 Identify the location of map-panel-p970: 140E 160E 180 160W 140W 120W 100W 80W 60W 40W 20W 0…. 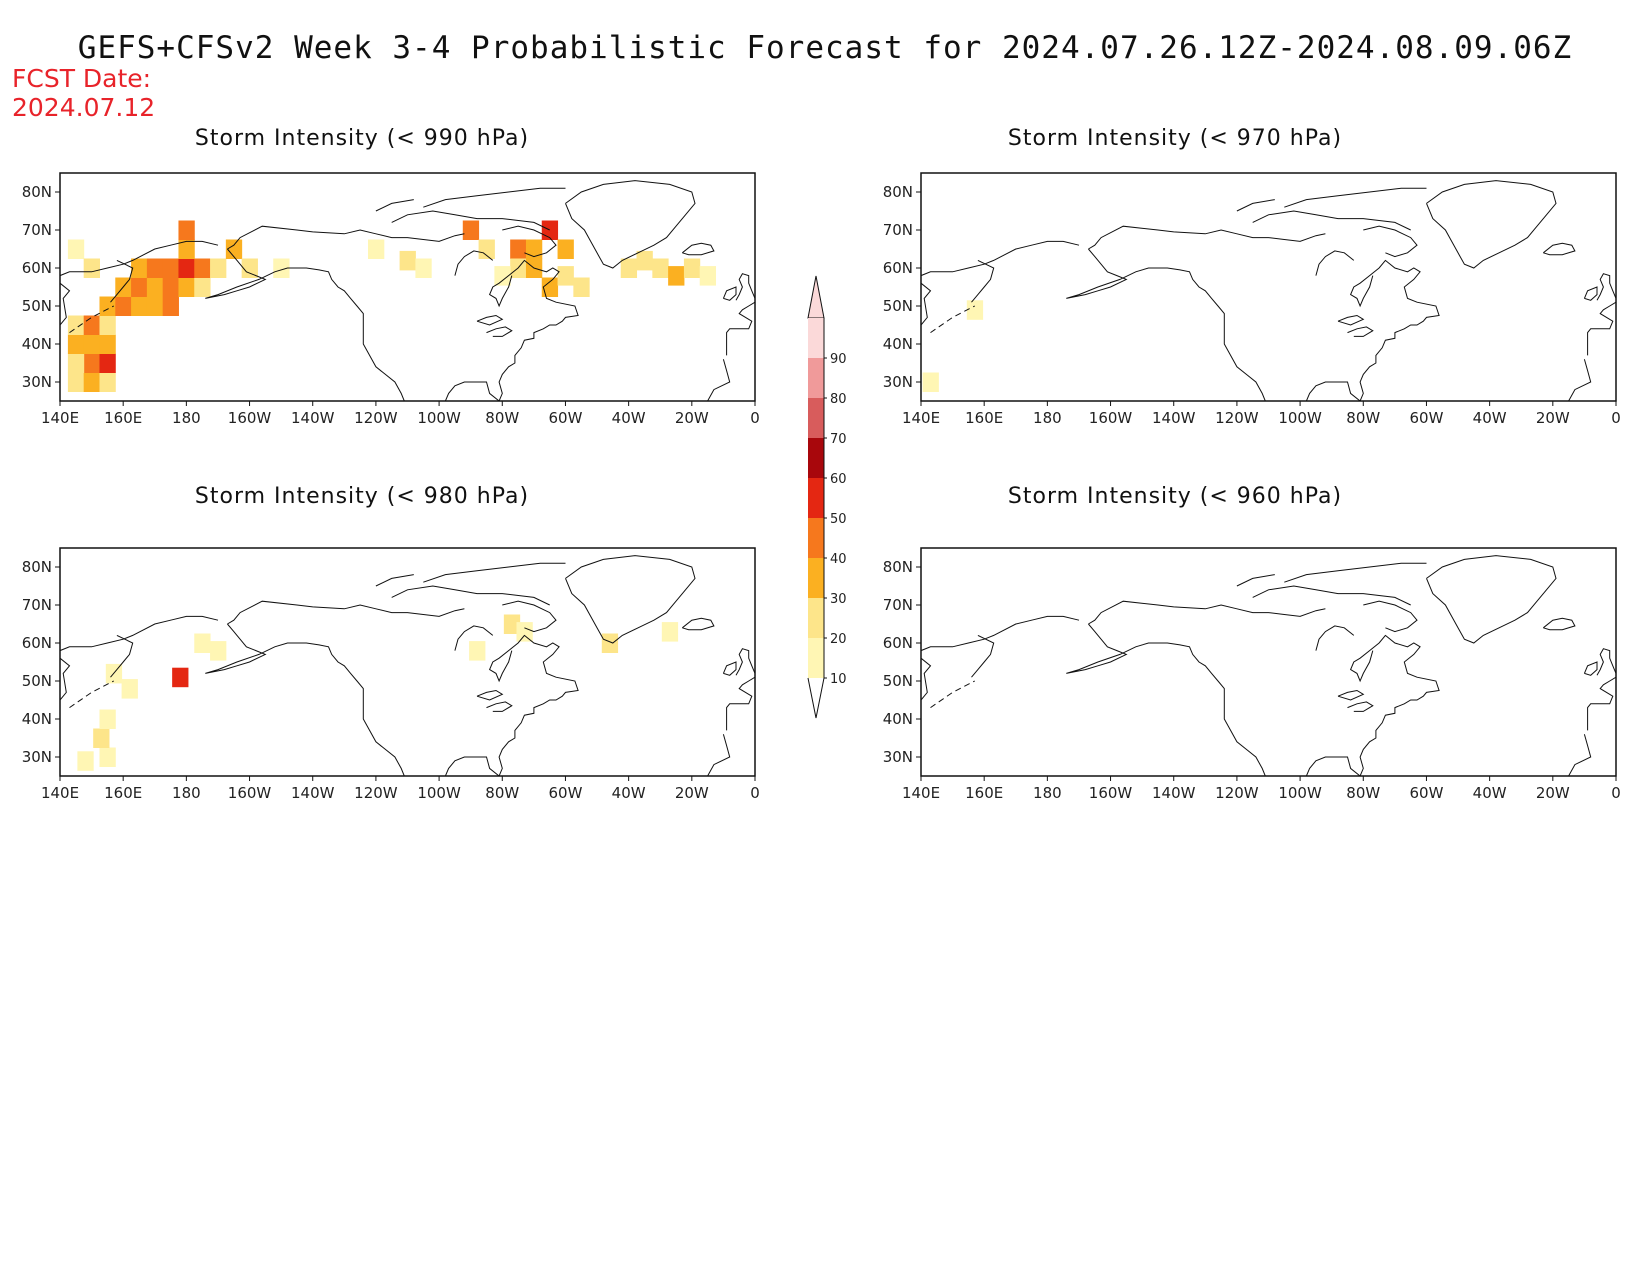
(1252, 299).